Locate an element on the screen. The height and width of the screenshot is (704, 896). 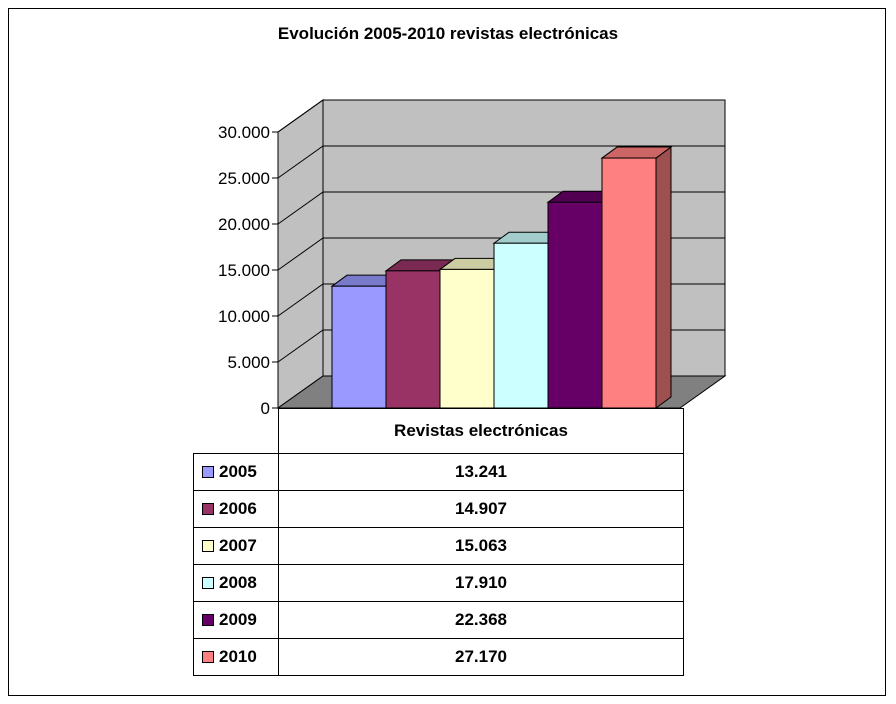
table-row: 2005 13.241 is located at coordinates (438, 472).